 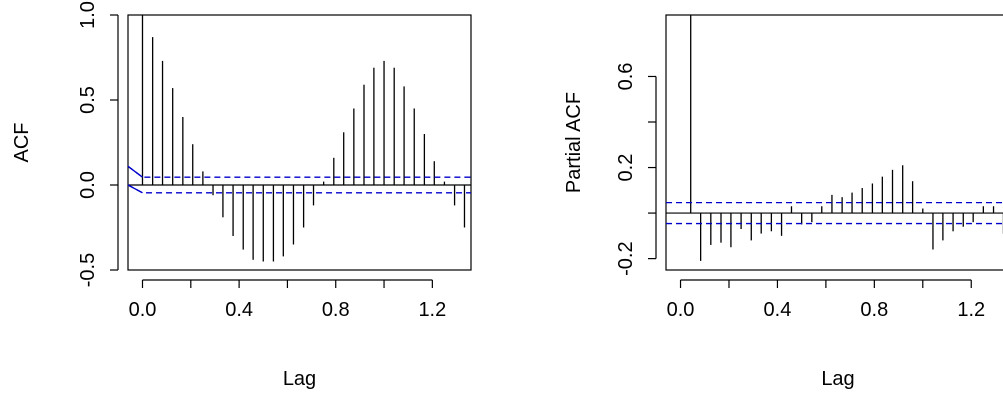 What do you see at coordinates (626, 258) in the screenshot?
I see `y-tick-label-0: -0.2` at bounding box center [626, 258].